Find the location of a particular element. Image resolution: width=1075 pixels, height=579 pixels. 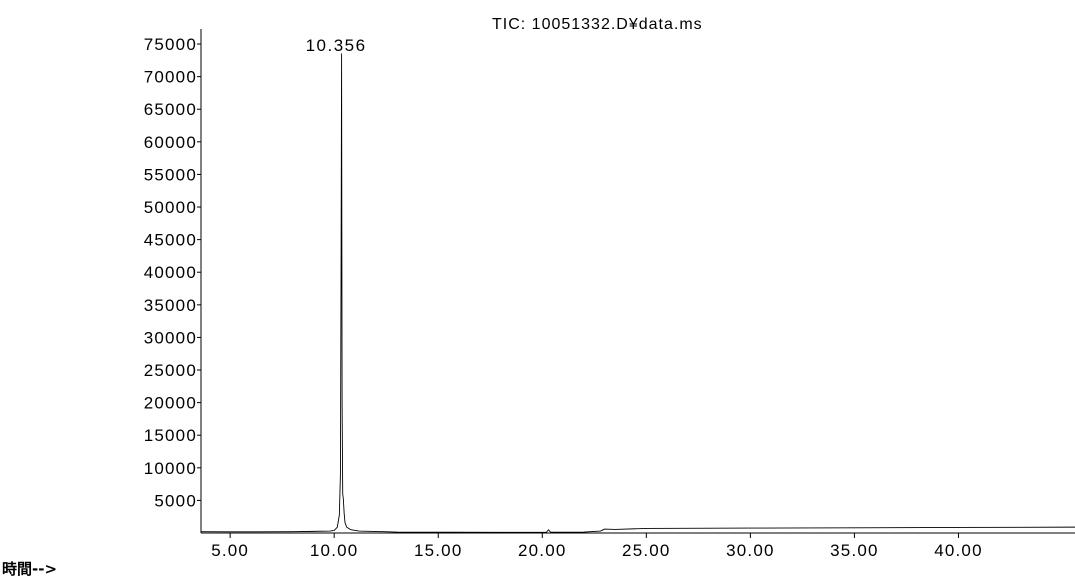

x-tick-label: 40.00 is located at coordinates (958, 550).